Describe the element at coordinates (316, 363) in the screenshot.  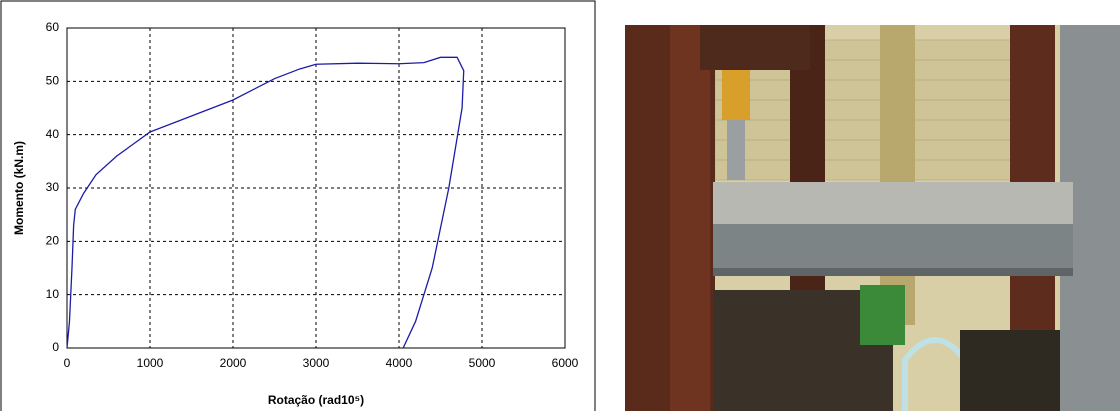
I see `x-tick-label: 3000` at that location.